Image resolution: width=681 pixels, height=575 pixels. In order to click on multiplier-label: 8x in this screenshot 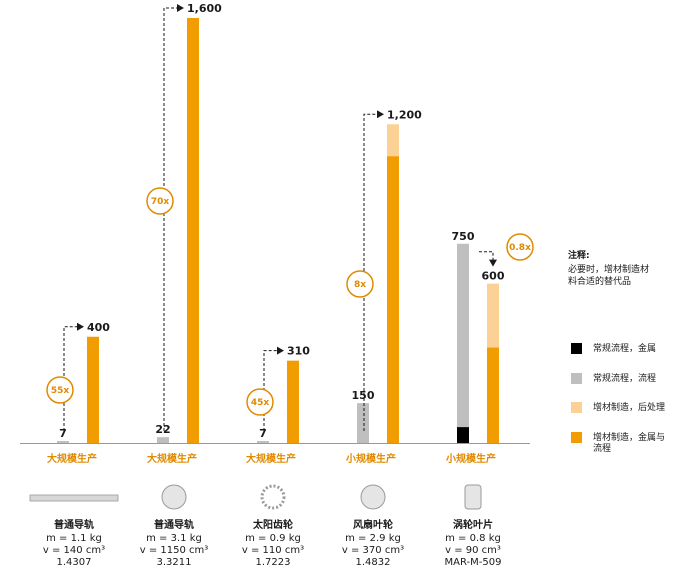, I will do `click(360, 285)`.